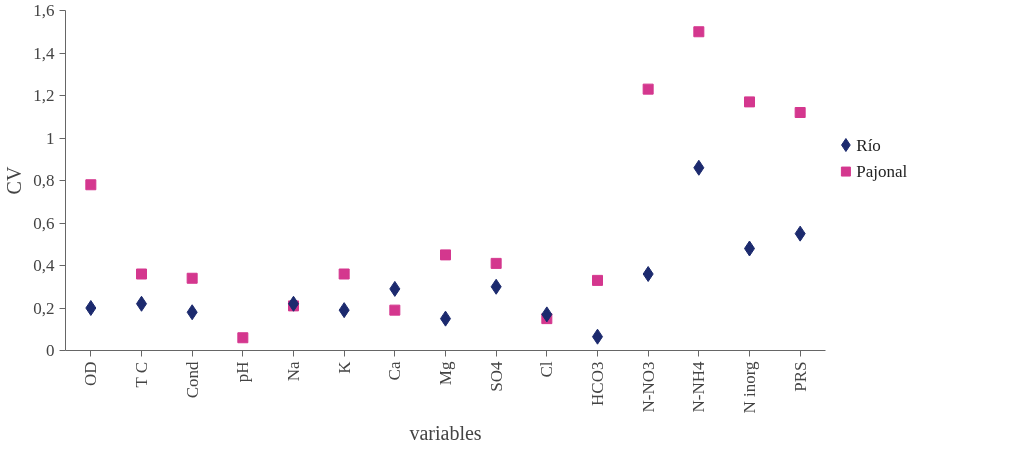  I want to click on x-axis-title: variables, so click(445, 432).